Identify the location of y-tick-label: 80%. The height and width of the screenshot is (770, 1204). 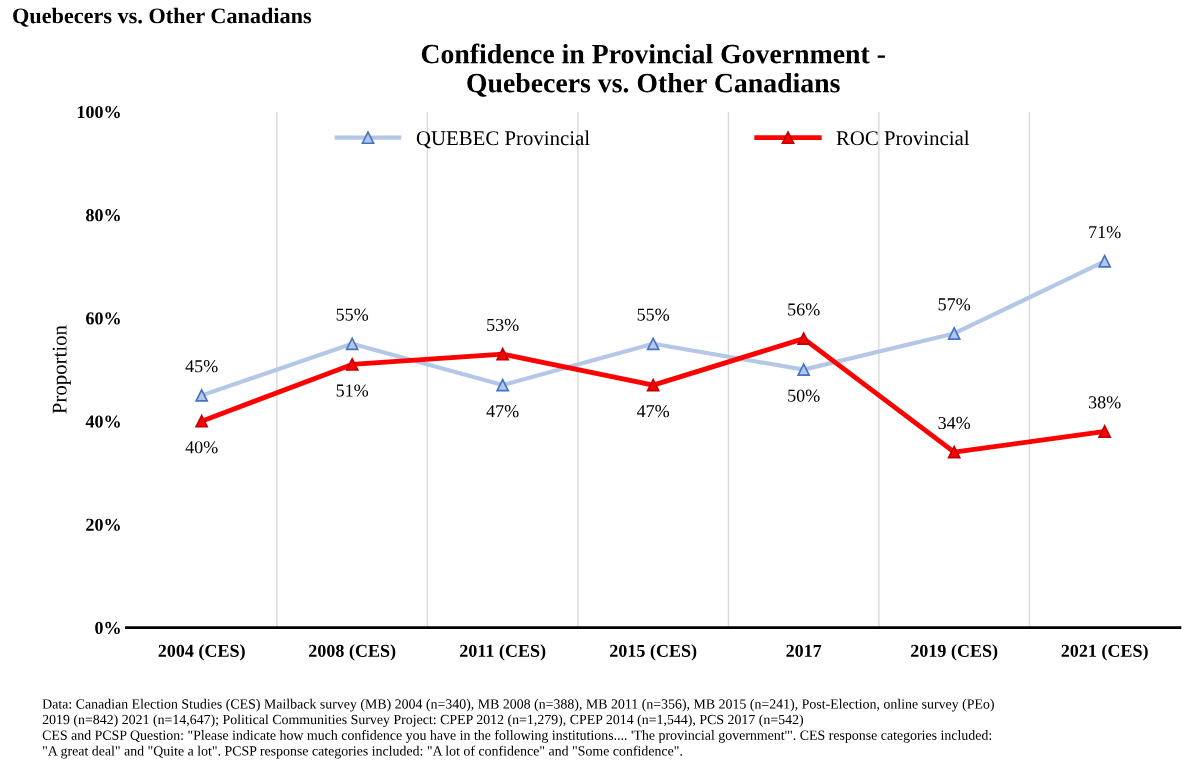
(103, 215).